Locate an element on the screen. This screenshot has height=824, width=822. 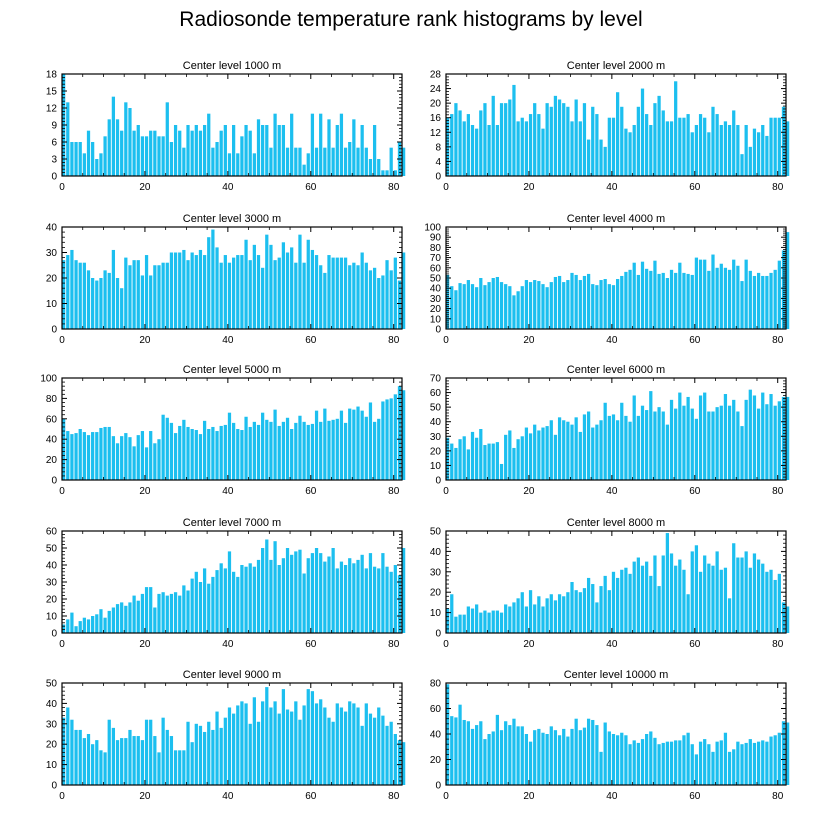
panel-10: Center level 10000 m 0 20 40 60 80 0 20 40 60 80 is located at coordinates (610, 735).